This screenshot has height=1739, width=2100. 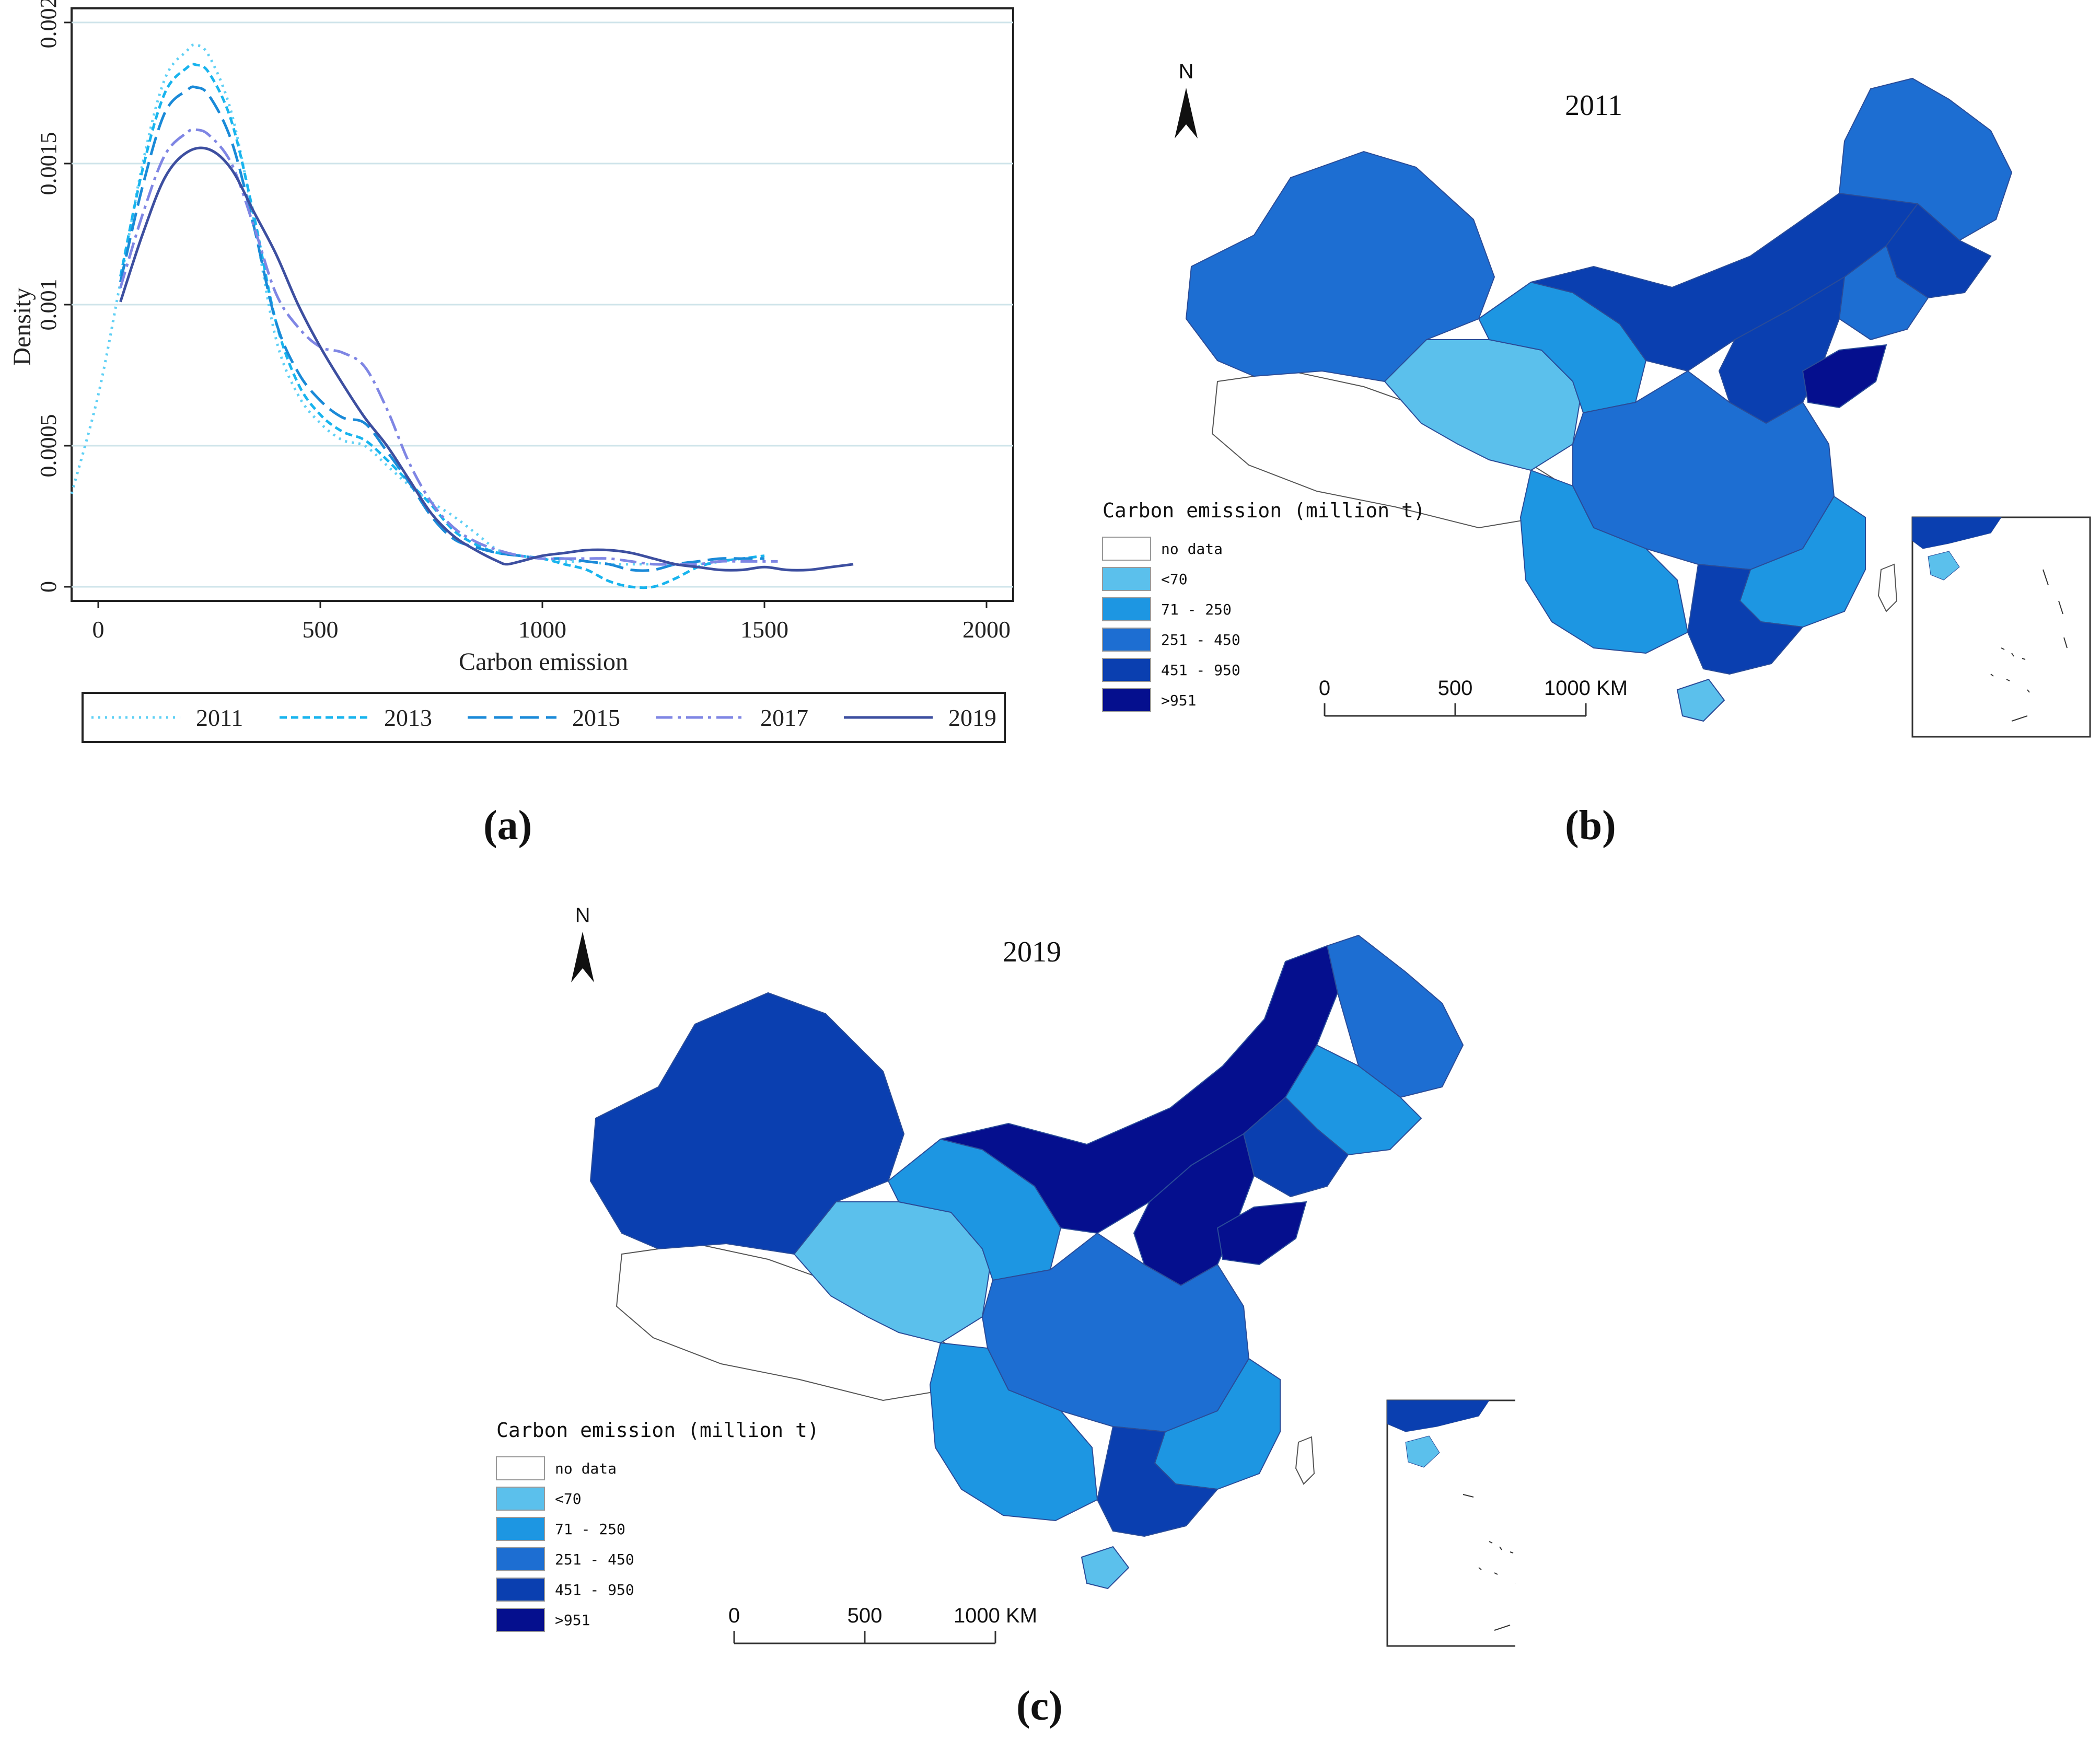 I want to click on grid-lines, so click(x=543, y=304).